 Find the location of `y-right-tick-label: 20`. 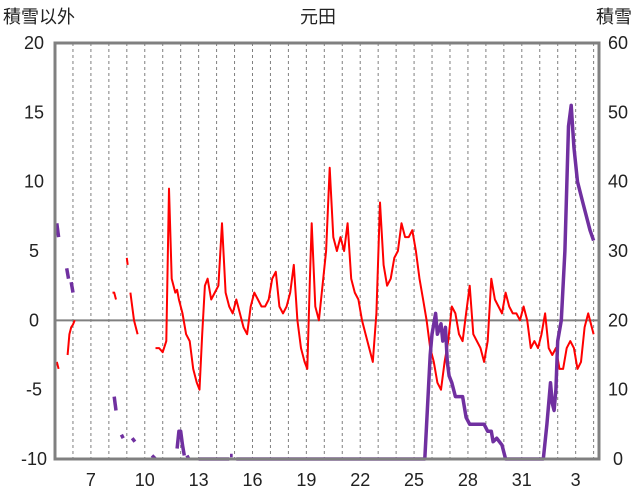

y-right-tick-label: 20 is located at coordinates (618, 320).